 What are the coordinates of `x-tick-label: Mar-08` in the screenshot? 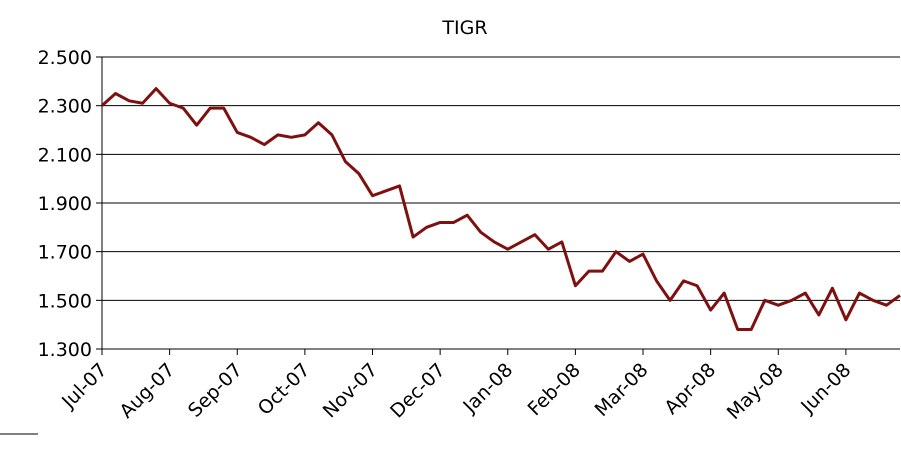 It's located at (622, 390).